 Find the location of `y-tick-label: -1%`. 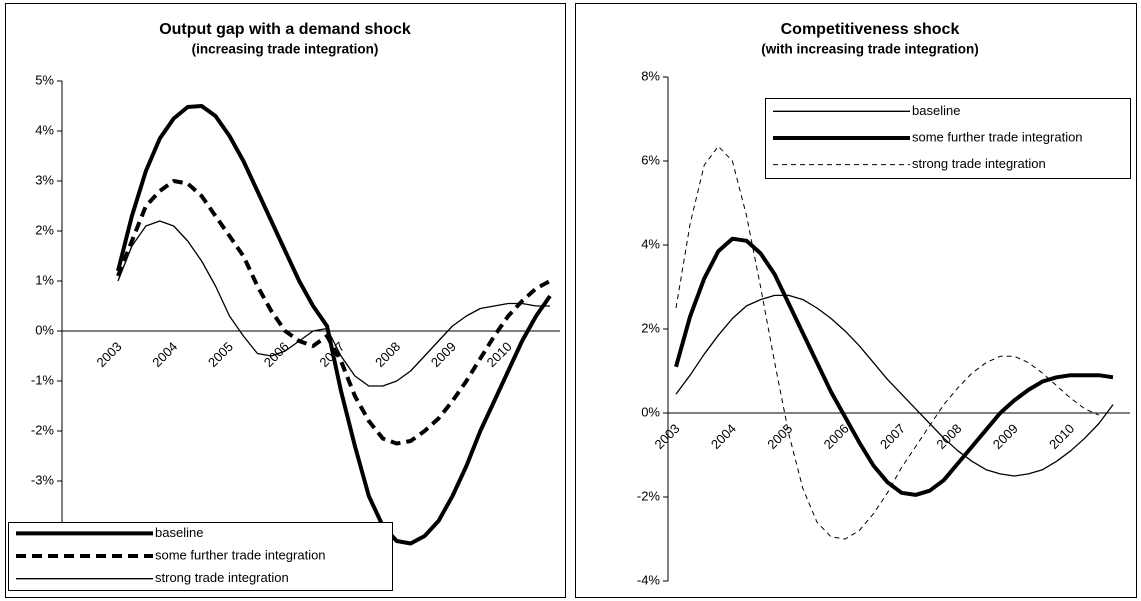

y-tick-label: -1% is located at coordinates (43, 379).